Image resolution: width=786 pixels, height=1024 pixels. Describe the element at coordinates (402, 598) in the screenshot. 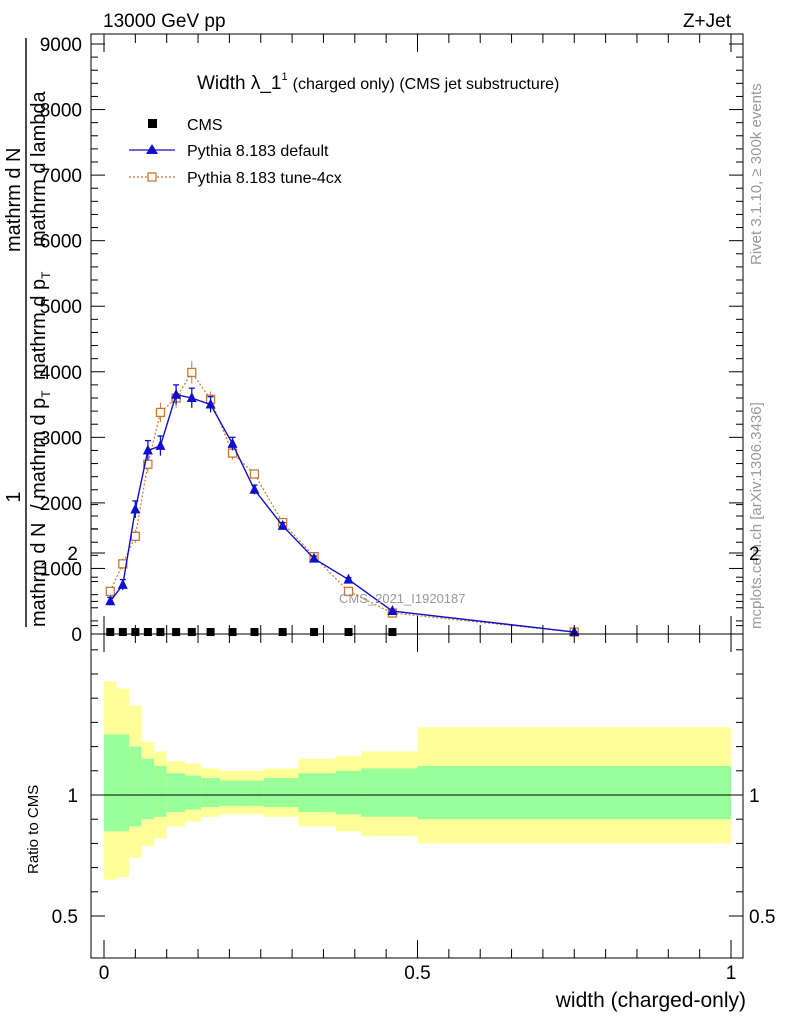

I see `analysis-watermark: CMS_2021_I1920187` at that location.